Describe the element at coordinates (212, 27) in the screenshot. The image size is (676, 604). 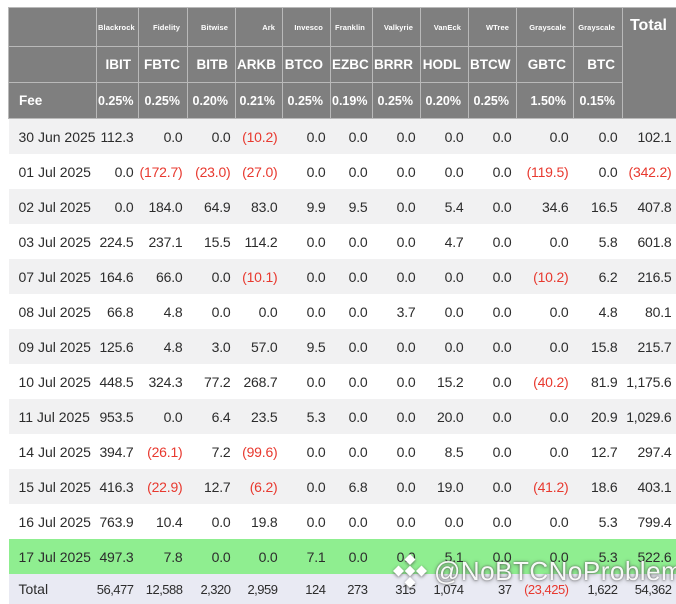
I see `header-company: Bitwise` at that location.